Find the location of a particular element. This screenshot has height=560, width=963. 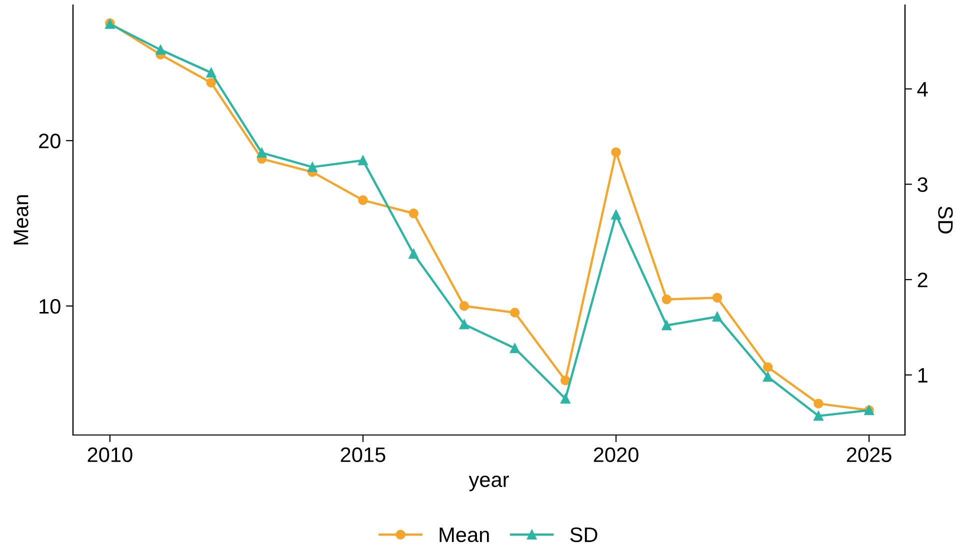

y-axis-title: Mean is located at coordinates (21, 219).